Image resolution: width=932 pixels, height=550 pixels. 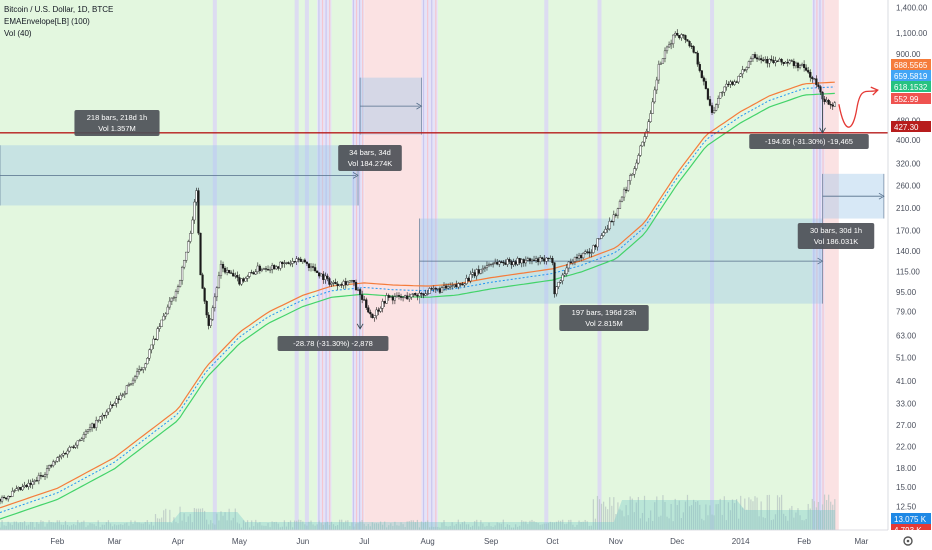 What do you see at coordinates (18, 33) in the screenshot?
I see `volume-legend: Vol (40)` at bounding box center [18, 33].